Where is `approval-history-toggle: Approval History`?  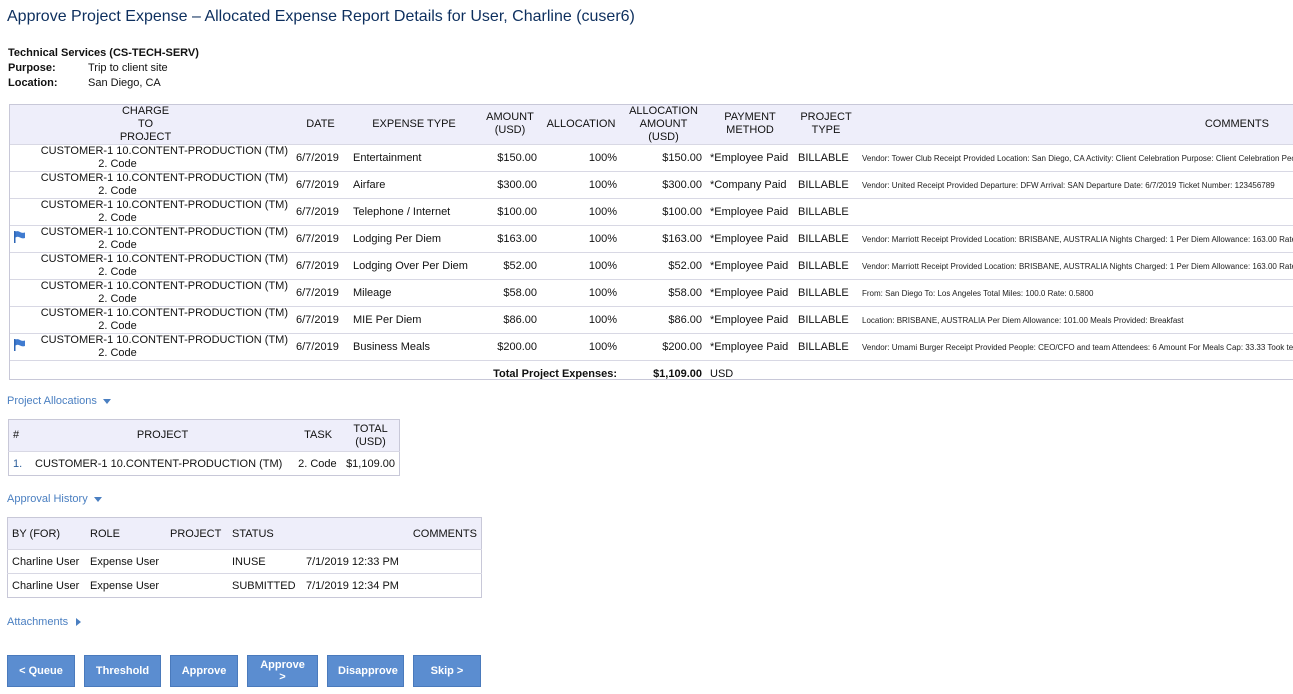 approval-history-toggle: Approval History is located at coordinates (54, 499).